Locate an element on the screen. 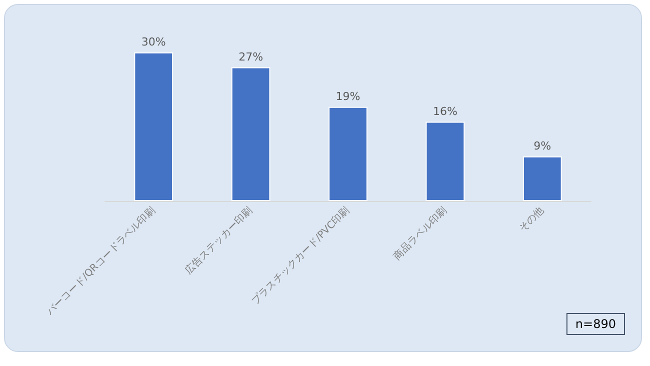  data-label: 30% is located at coordinates (153, 41).